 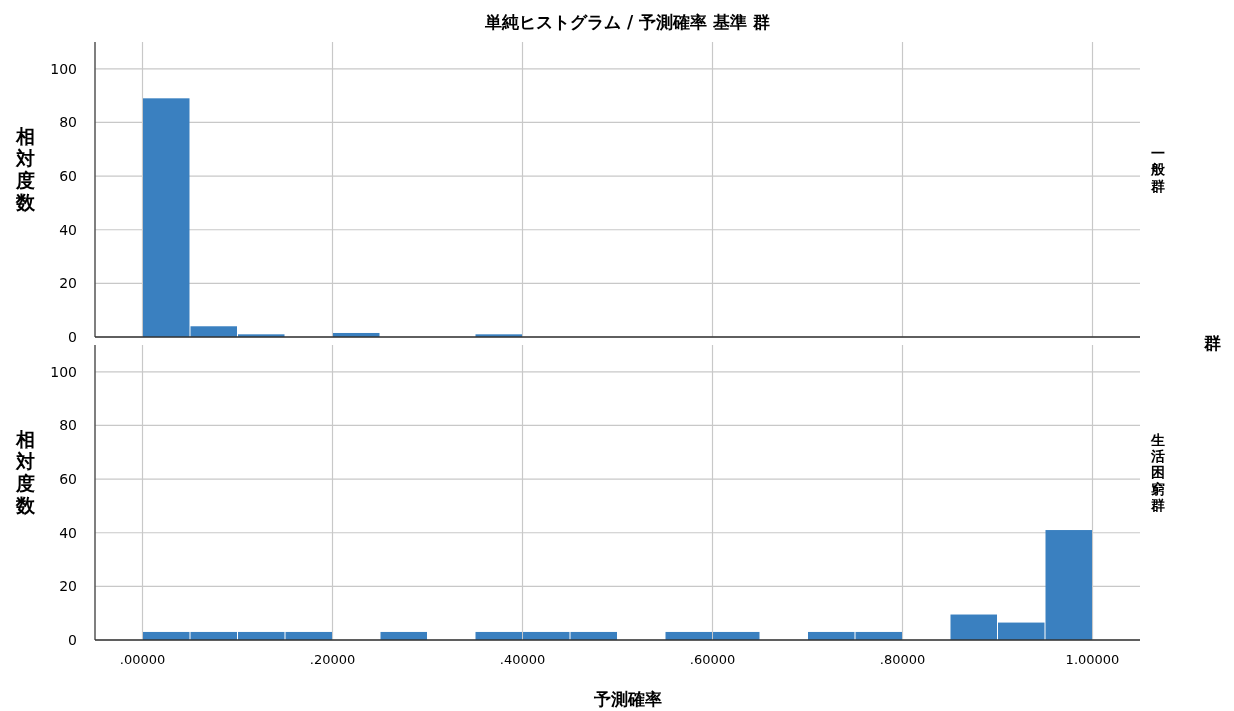 I want to click on y2-axis-title: 生活困窮群, so click(x=1157, y=472).